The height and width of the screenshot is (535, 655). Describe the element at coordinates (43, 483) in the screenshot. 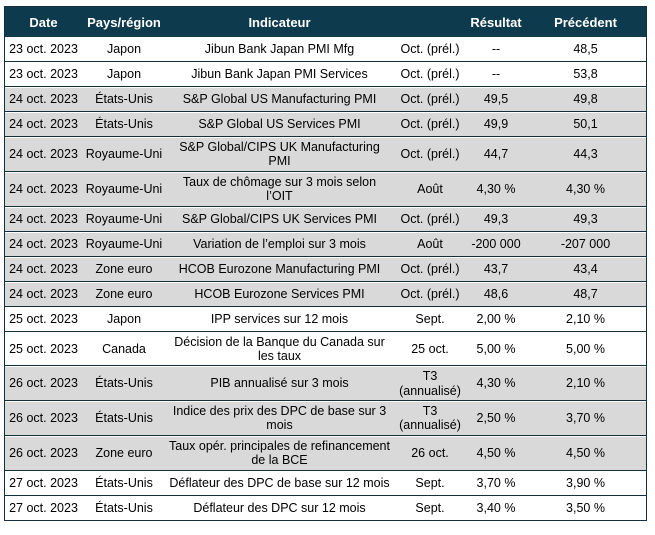

I see `cell-date: 27 oct. 2023` at that location.